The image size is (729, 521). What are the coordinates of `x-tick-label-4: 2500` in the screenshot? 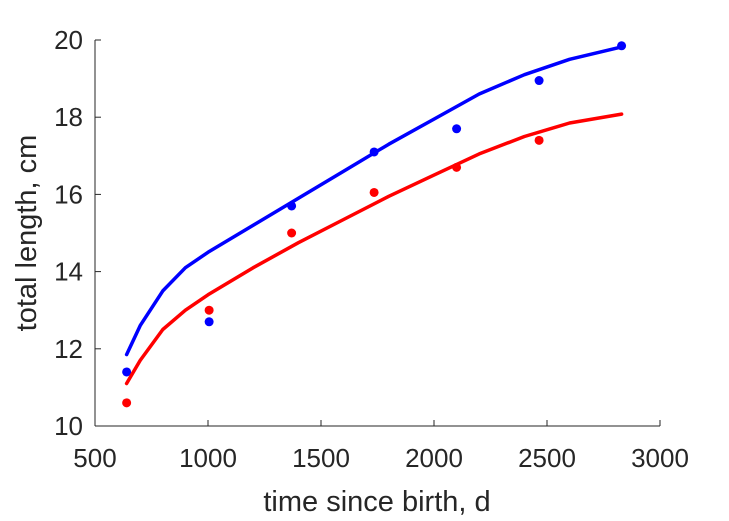 It's located at (547, 458).